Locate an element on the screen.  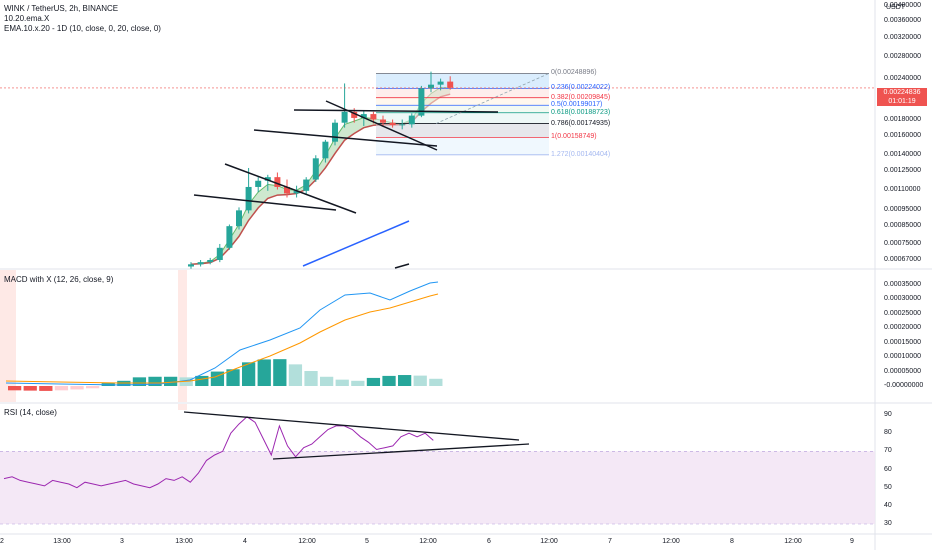
rsi-line is located at coordinates (218, 452).